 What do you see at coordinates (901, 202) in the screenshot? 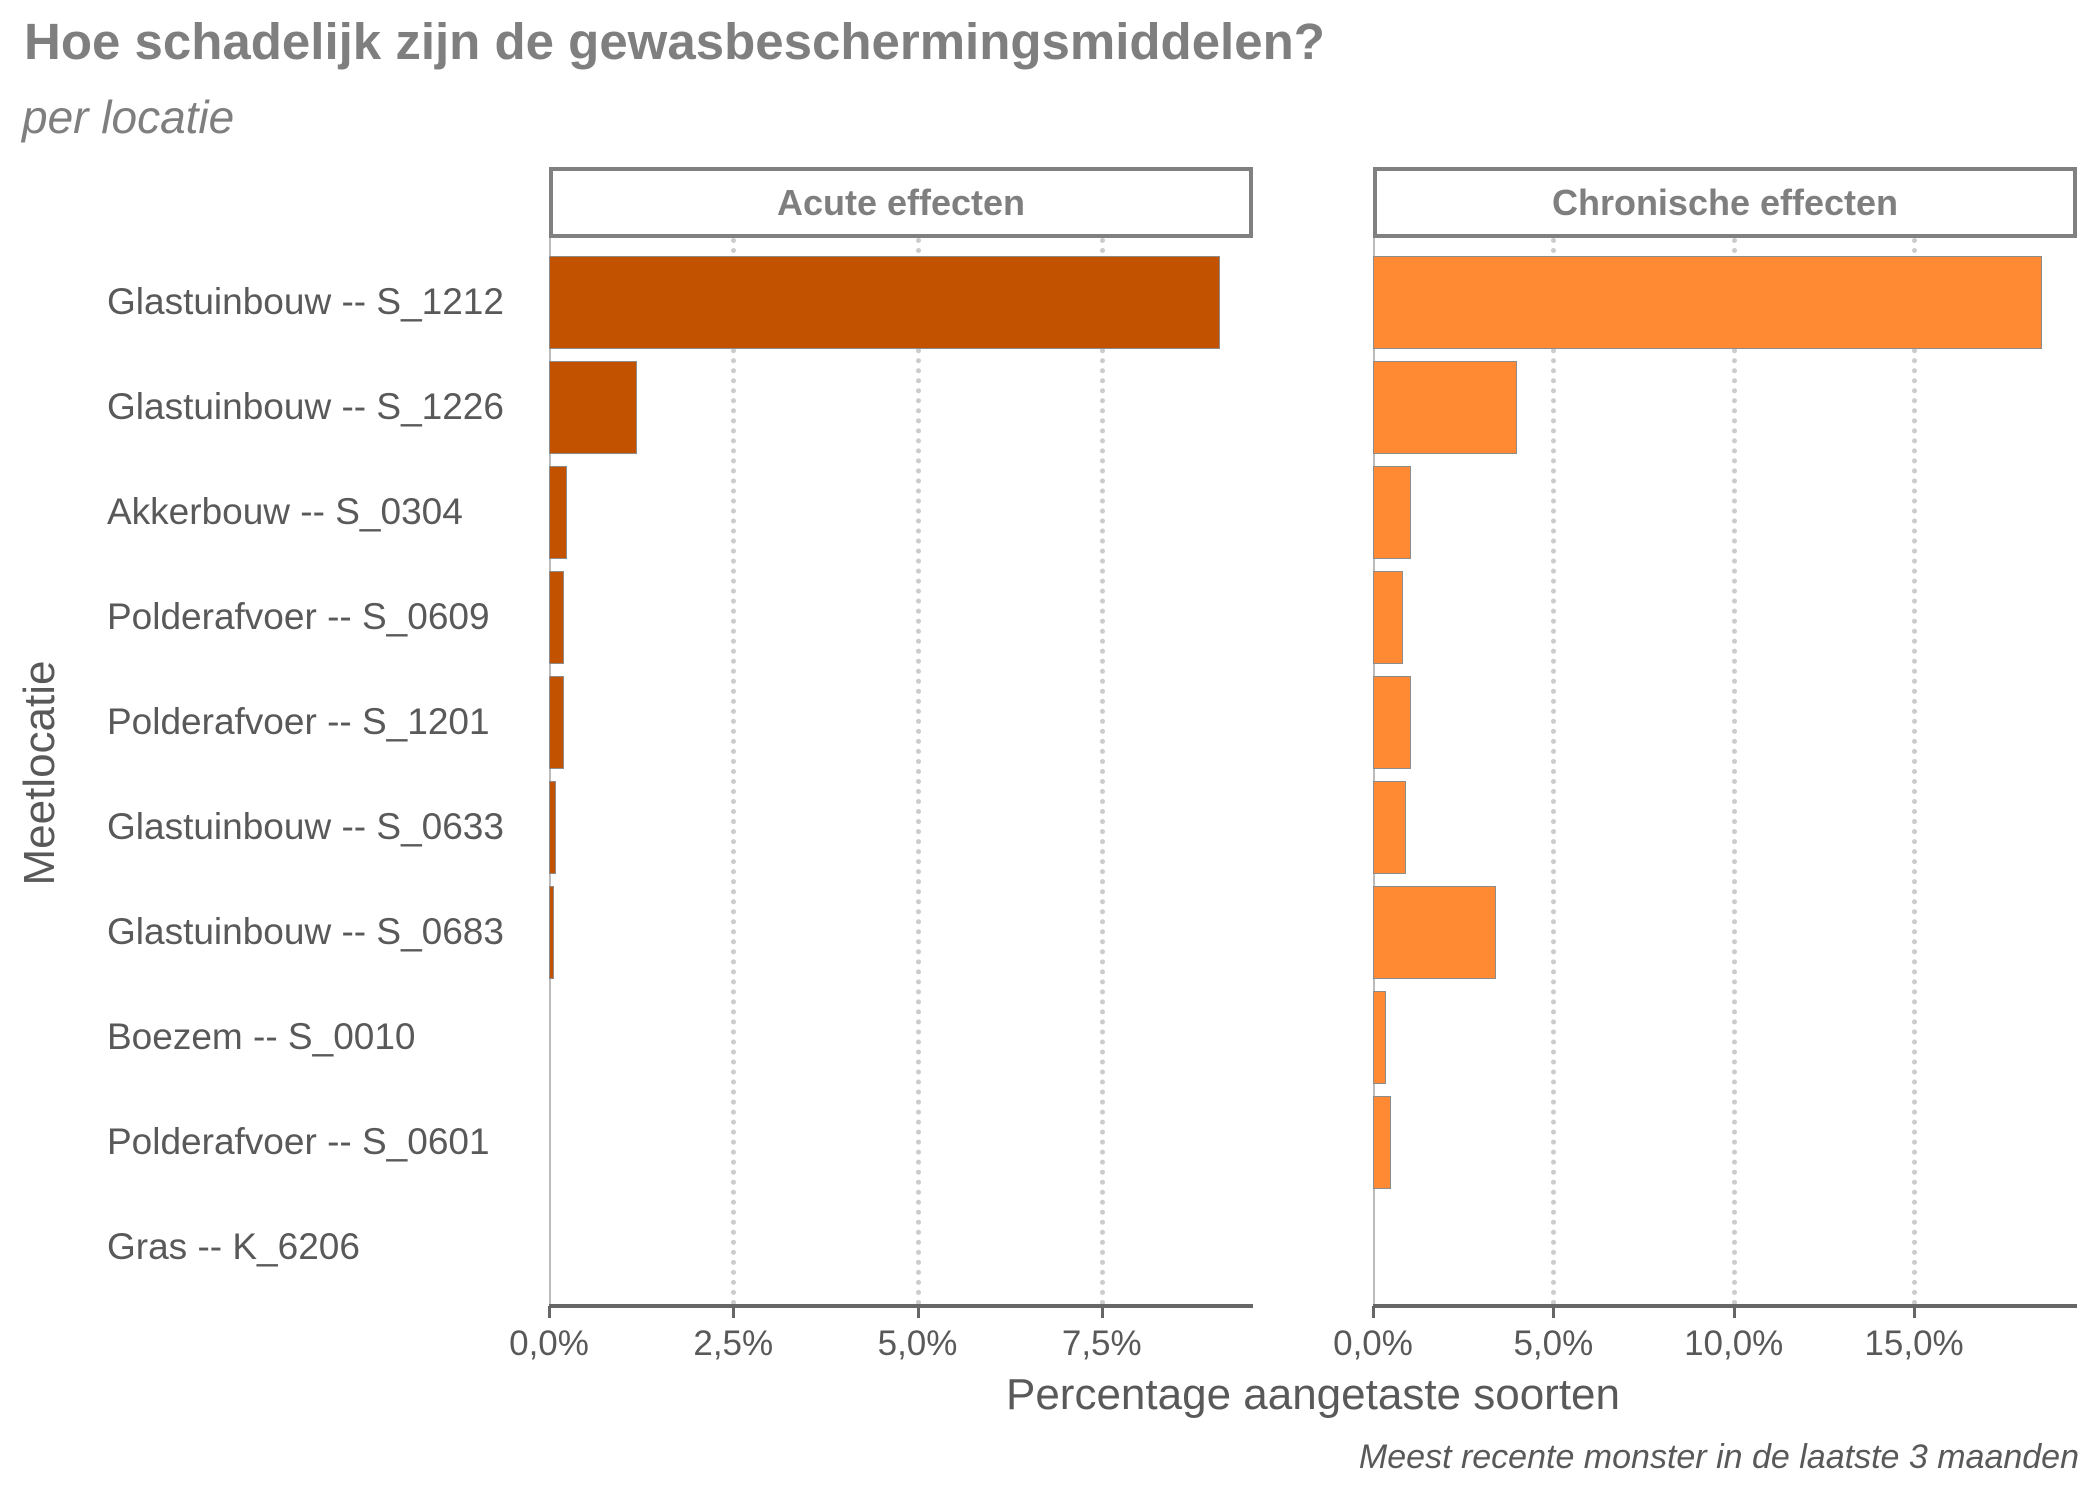
I see `facet-strip-acute: Acute effecten` at bounding box center [901, 202].